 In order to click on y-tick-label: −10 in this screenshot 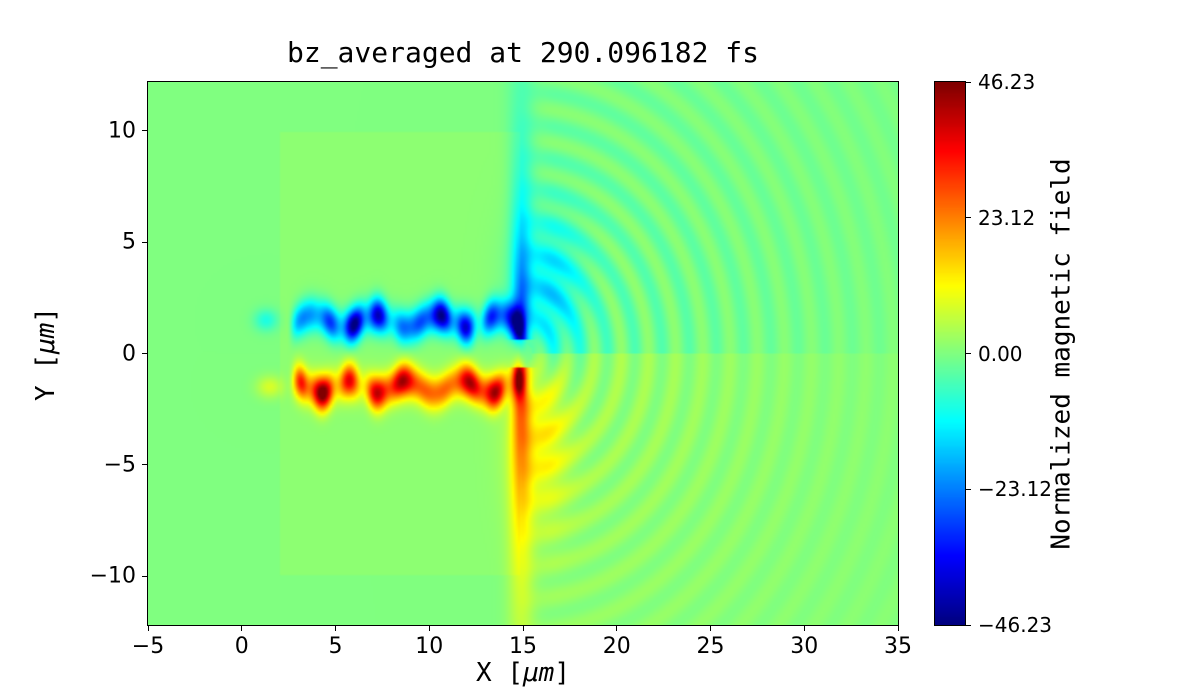, I will do `click(112, 576)`.